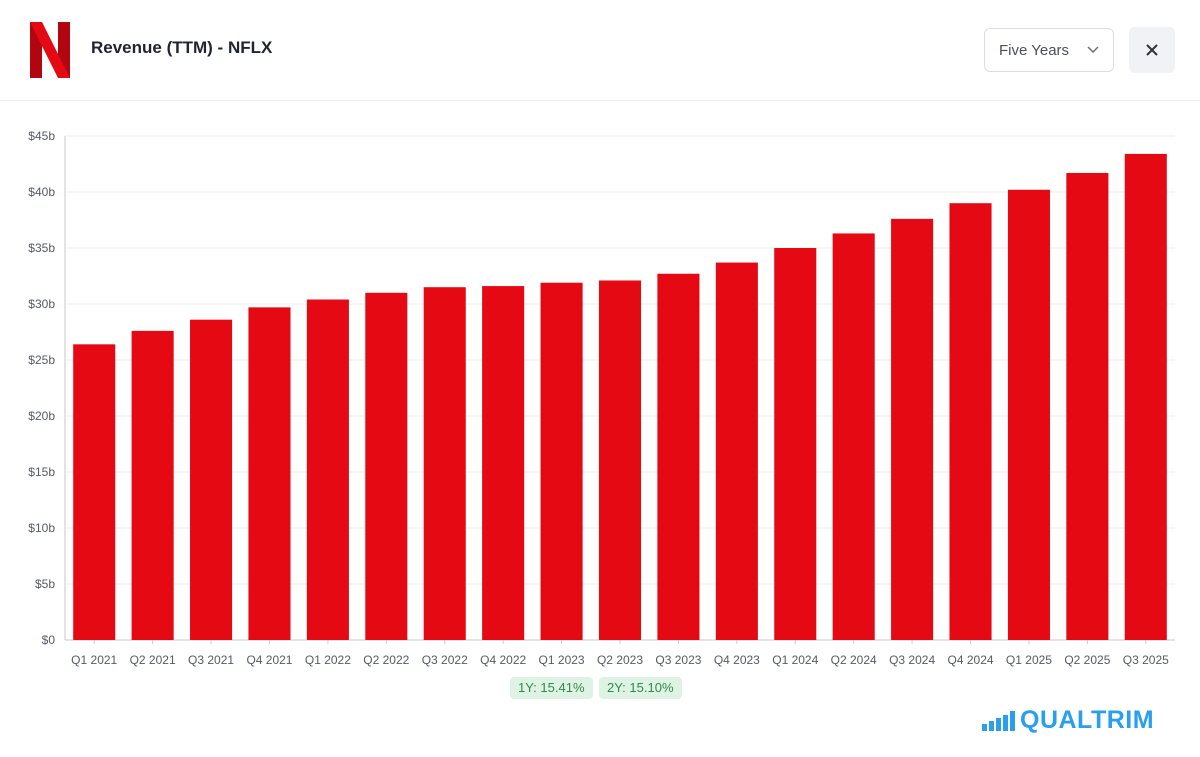 The width and height of the screenshot is (1200, 757). Describe the element at coordinates (1087, 720) in the screenshot. I see `brand-name: QUALTRIM` at that location.